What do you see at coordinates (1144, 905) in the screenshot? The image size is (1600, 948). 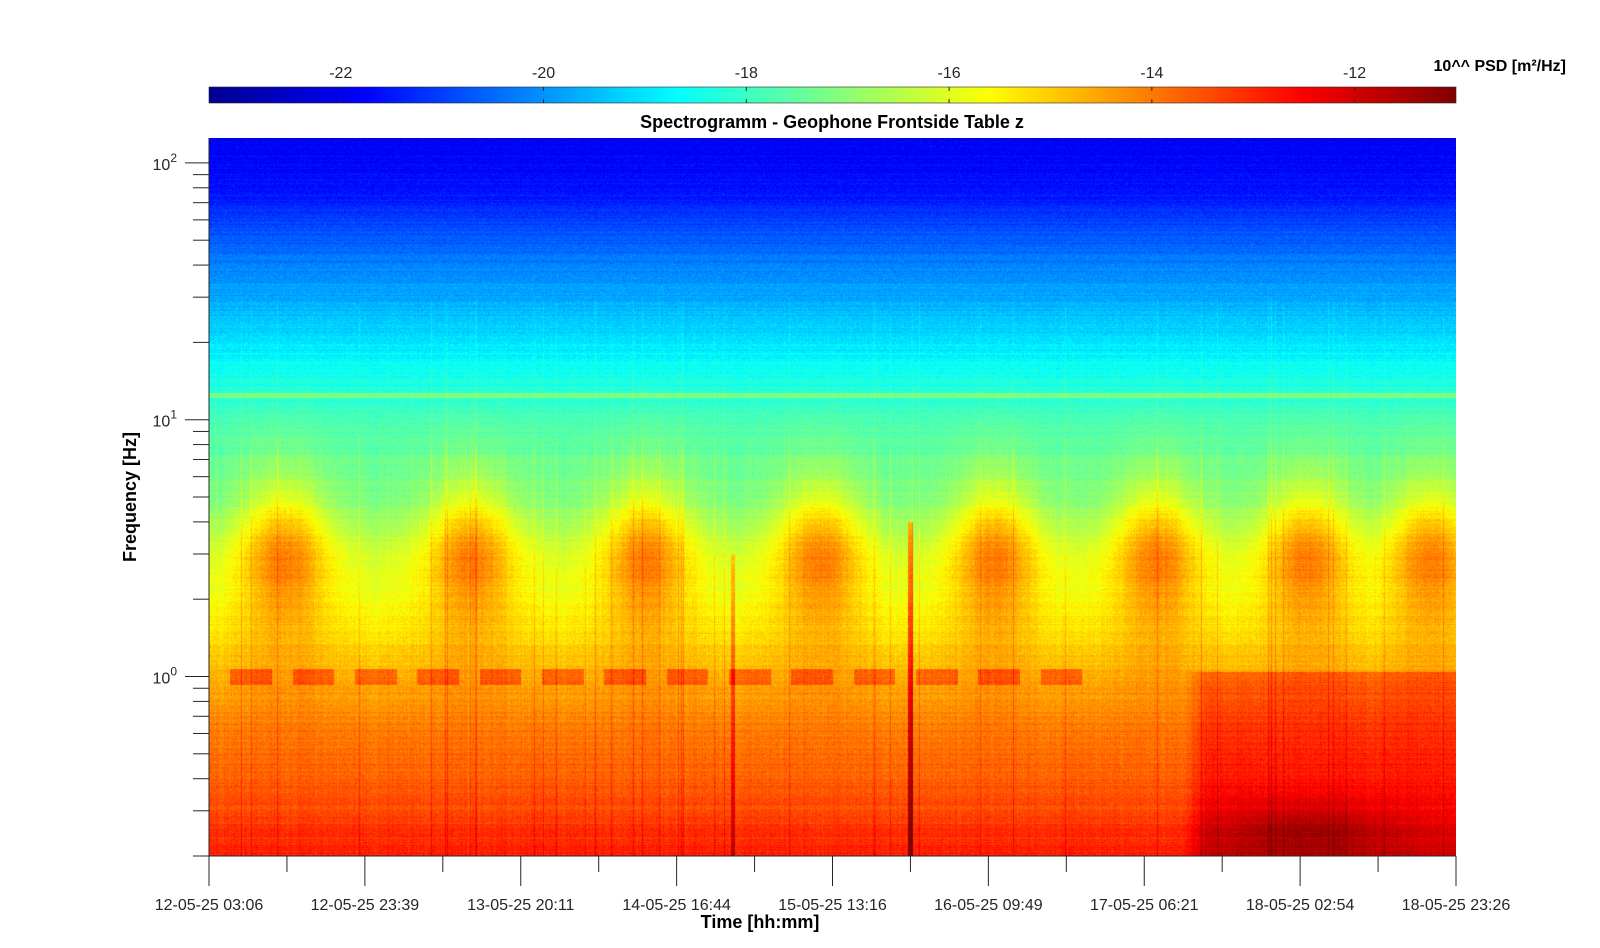 I see `x-tick-label: 17-05-25 06:21` at bounding box center [1144, 905].